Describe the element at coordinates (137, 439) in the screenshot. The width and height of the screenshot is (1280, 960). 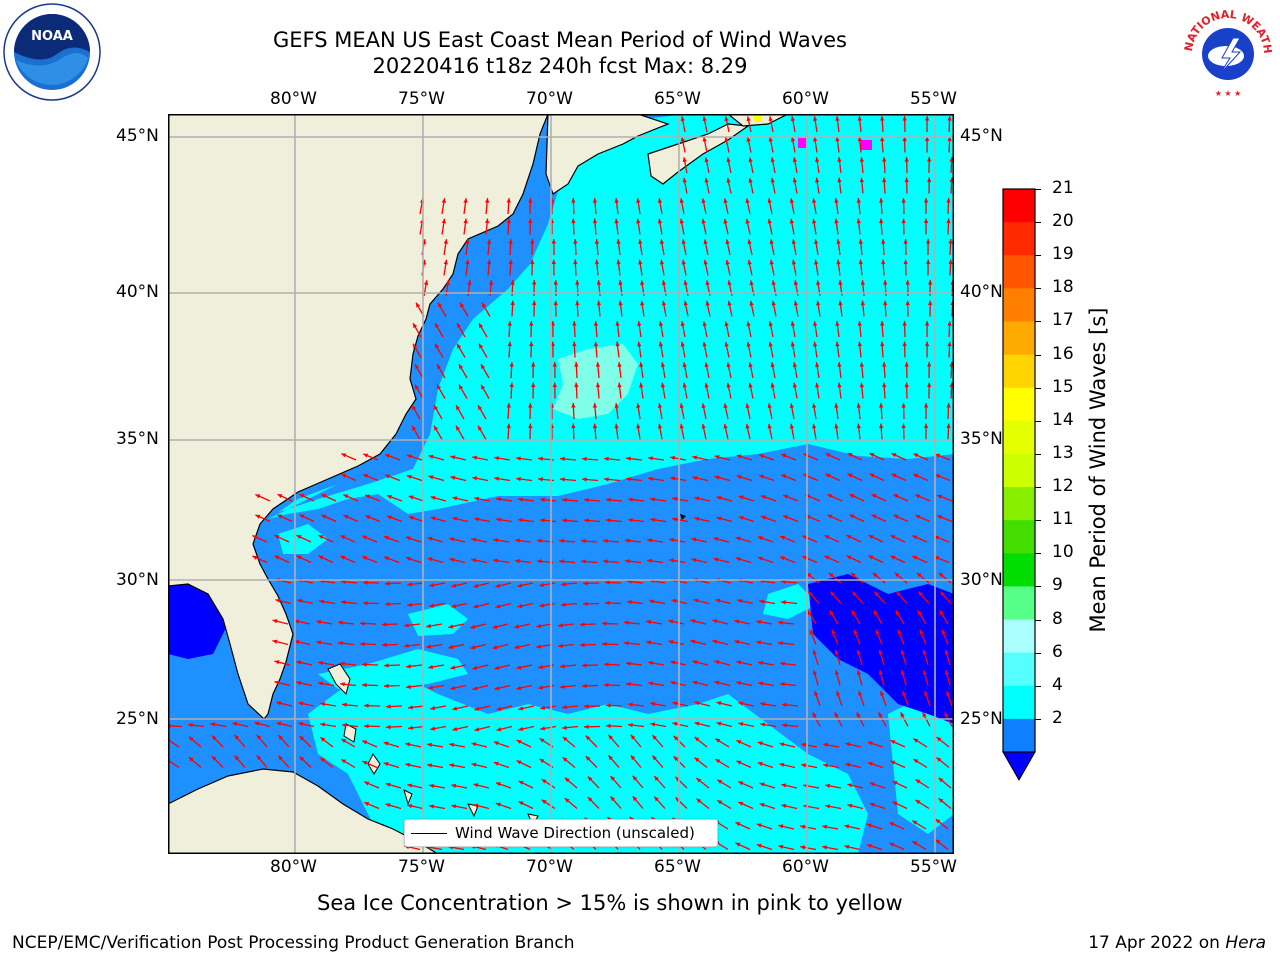
I see `lat-label-left-3: 35°N` at that location.